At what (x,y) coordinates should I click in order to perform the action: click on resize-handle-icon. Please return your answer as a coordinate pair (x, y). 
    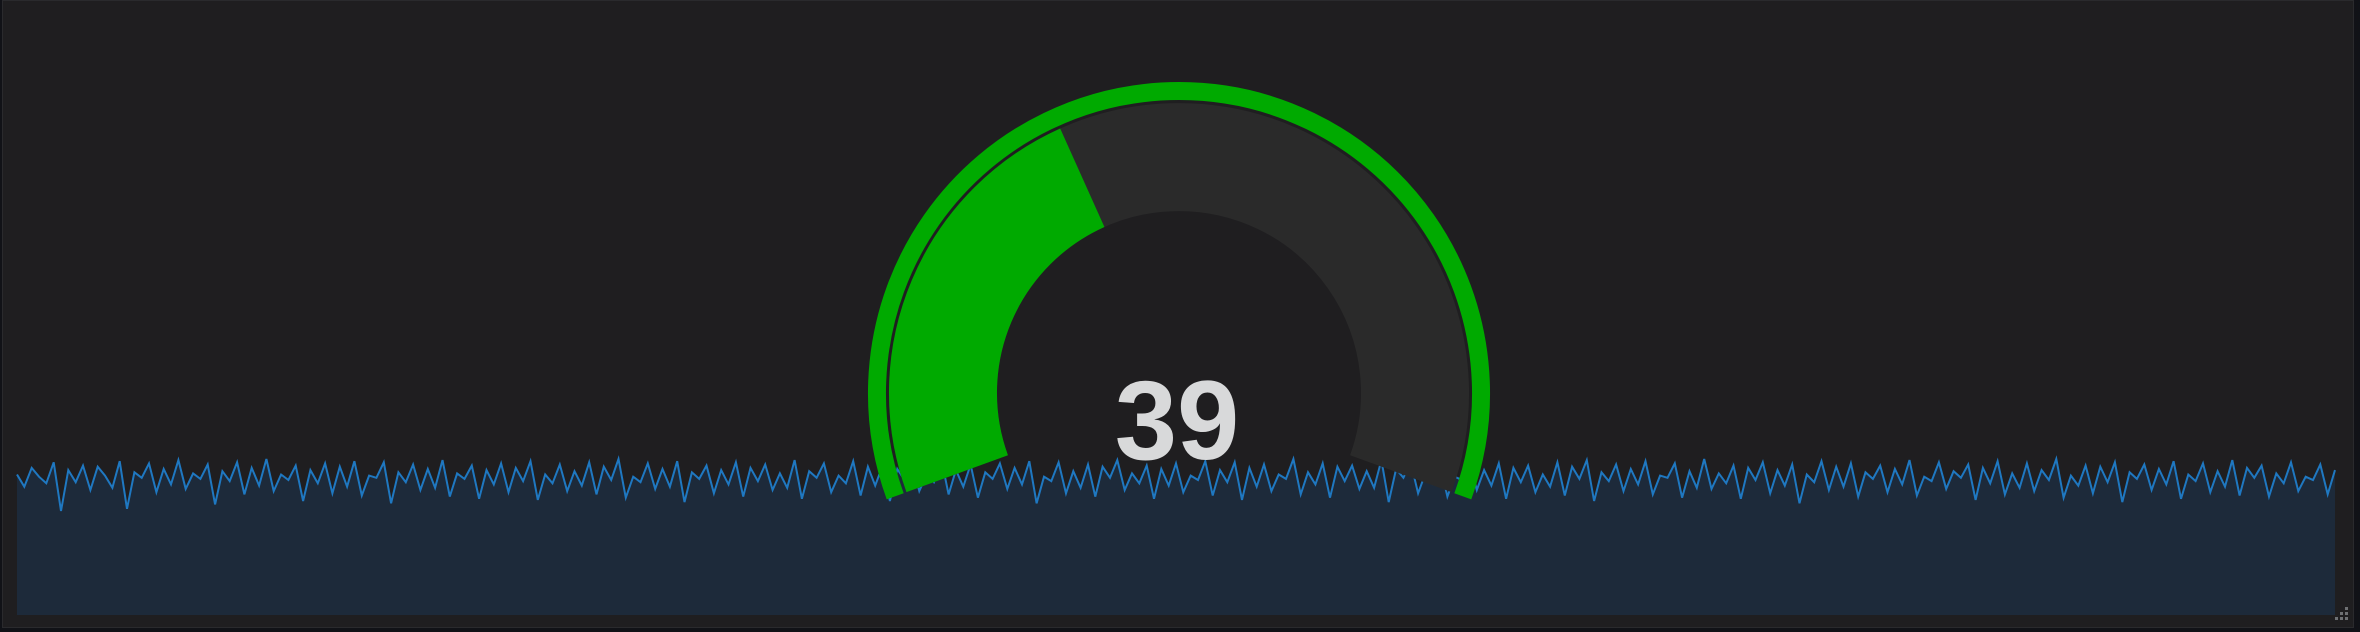
    Looking at the image, I should click on (2341, 613).